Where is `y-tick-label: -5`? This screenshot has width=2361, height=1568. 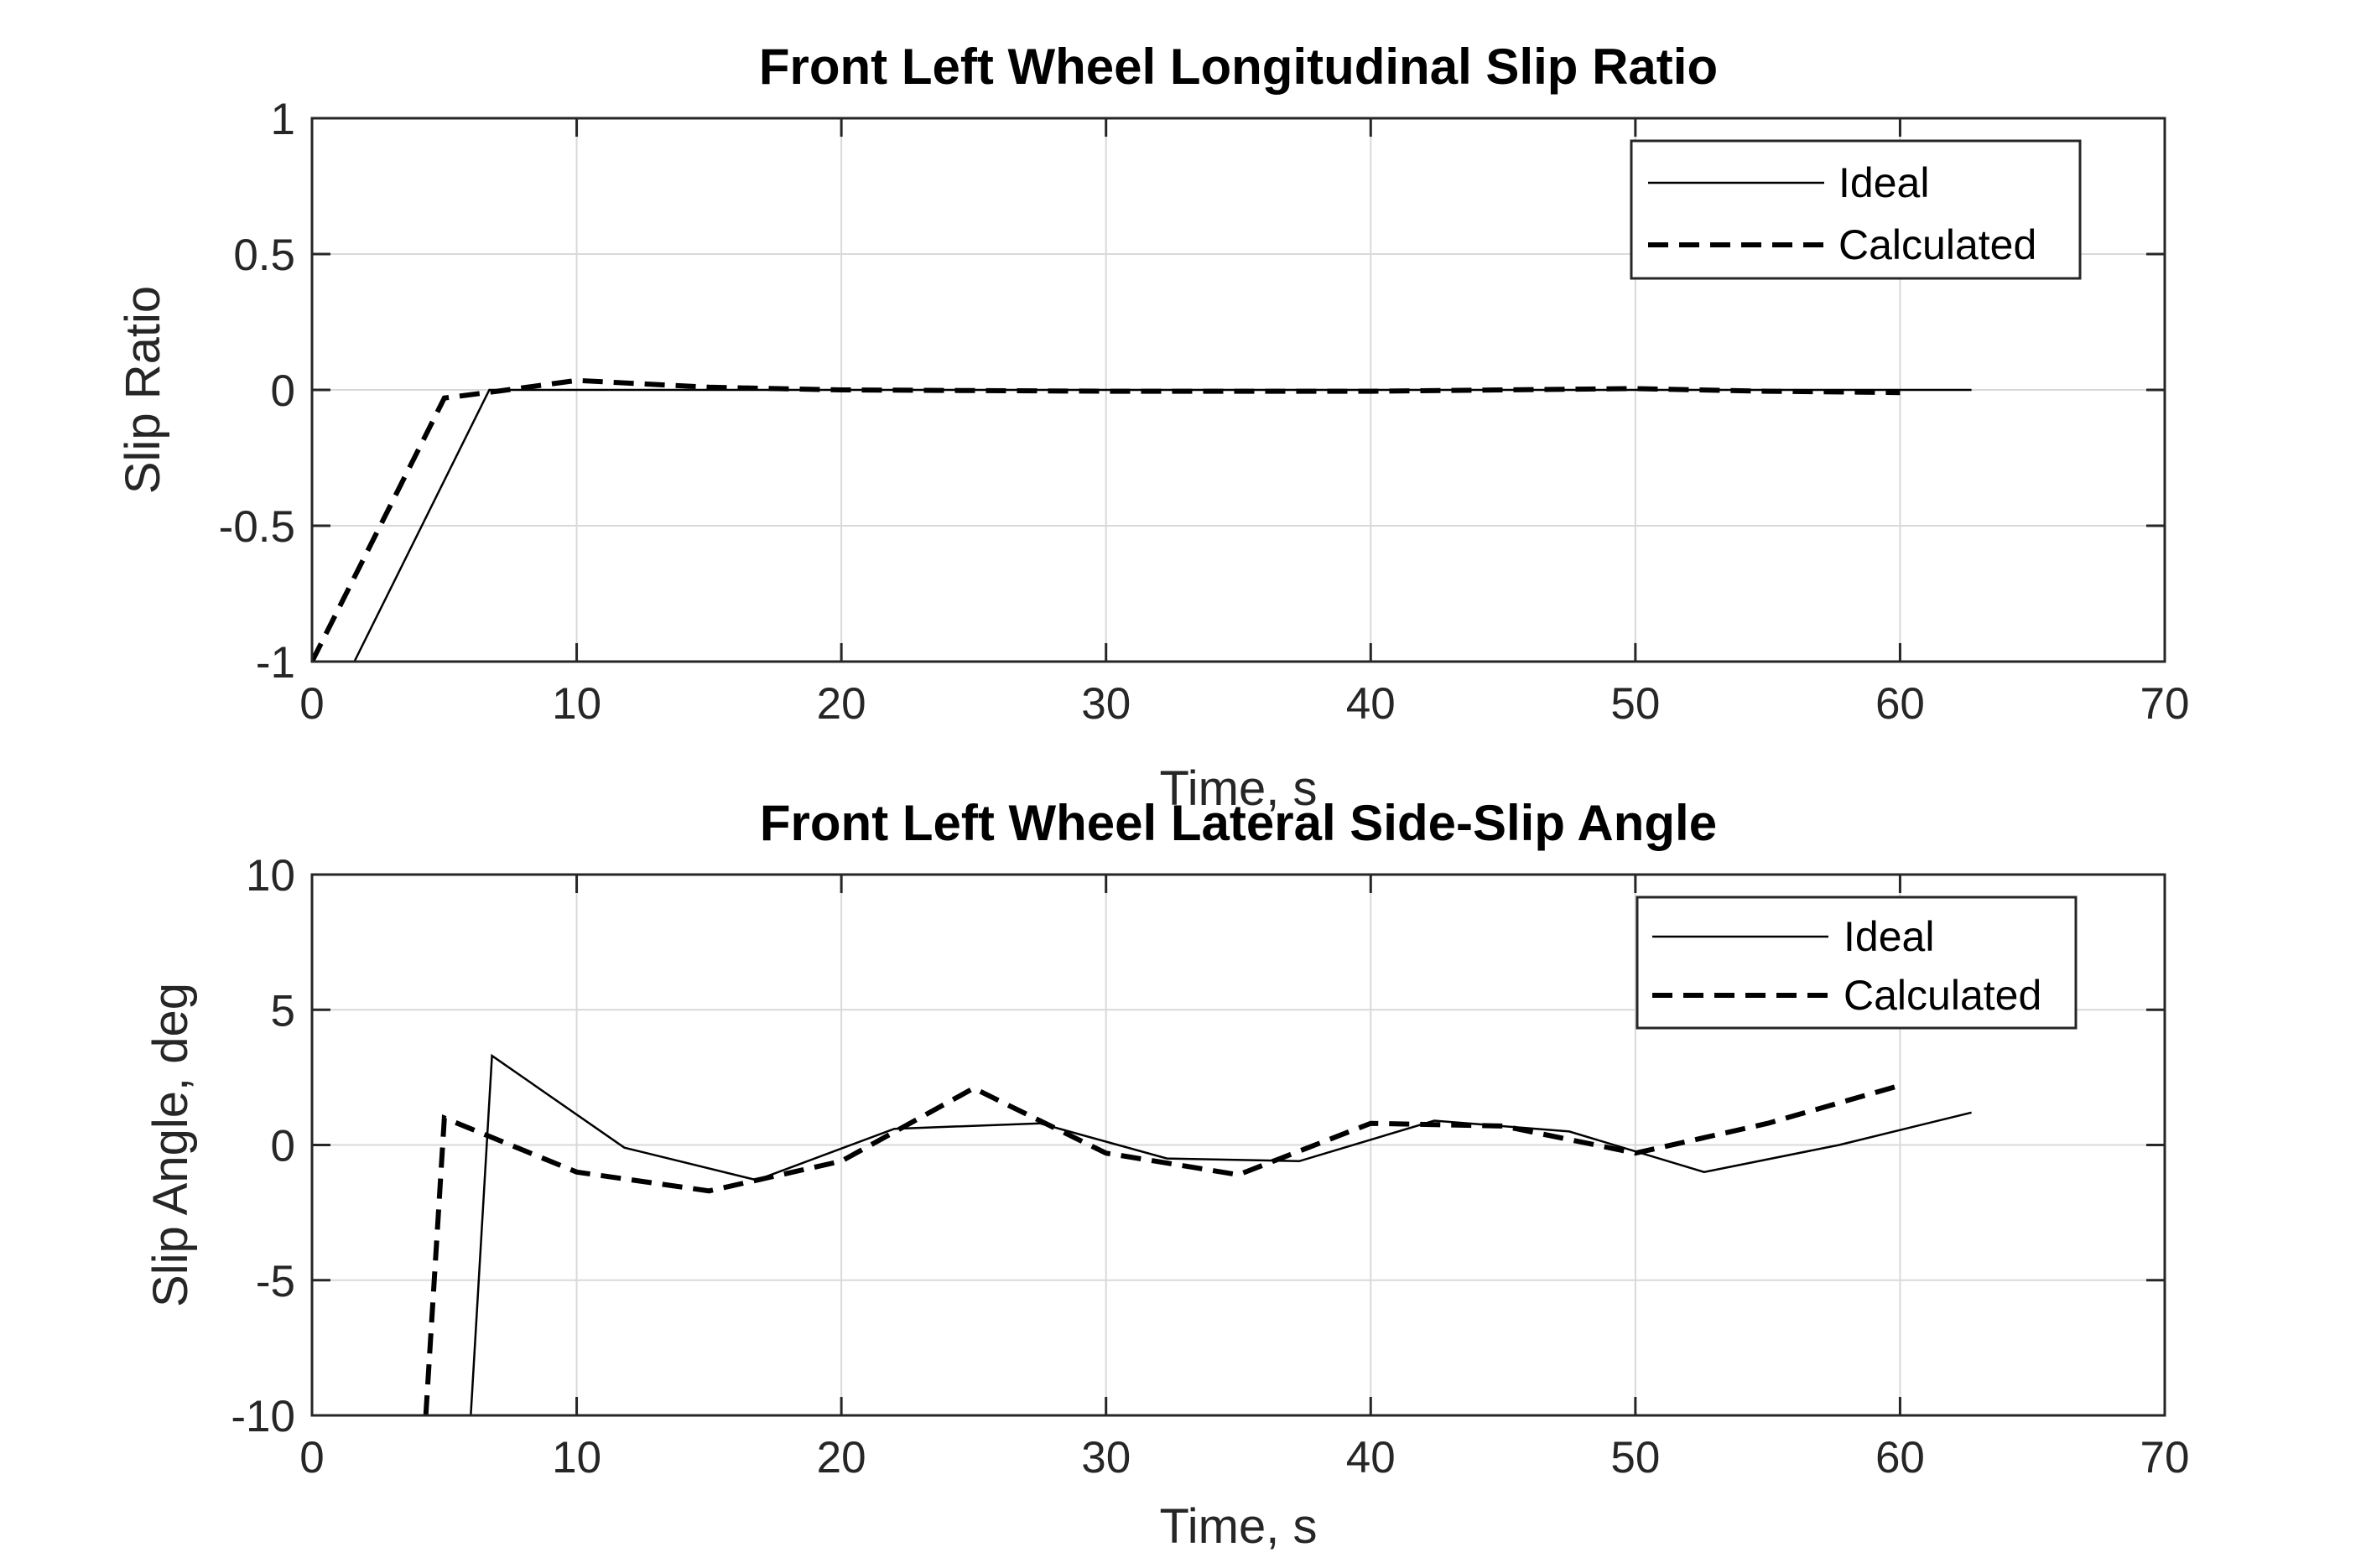 y-tick-label: -5 is located at coordinates (276, 1281).